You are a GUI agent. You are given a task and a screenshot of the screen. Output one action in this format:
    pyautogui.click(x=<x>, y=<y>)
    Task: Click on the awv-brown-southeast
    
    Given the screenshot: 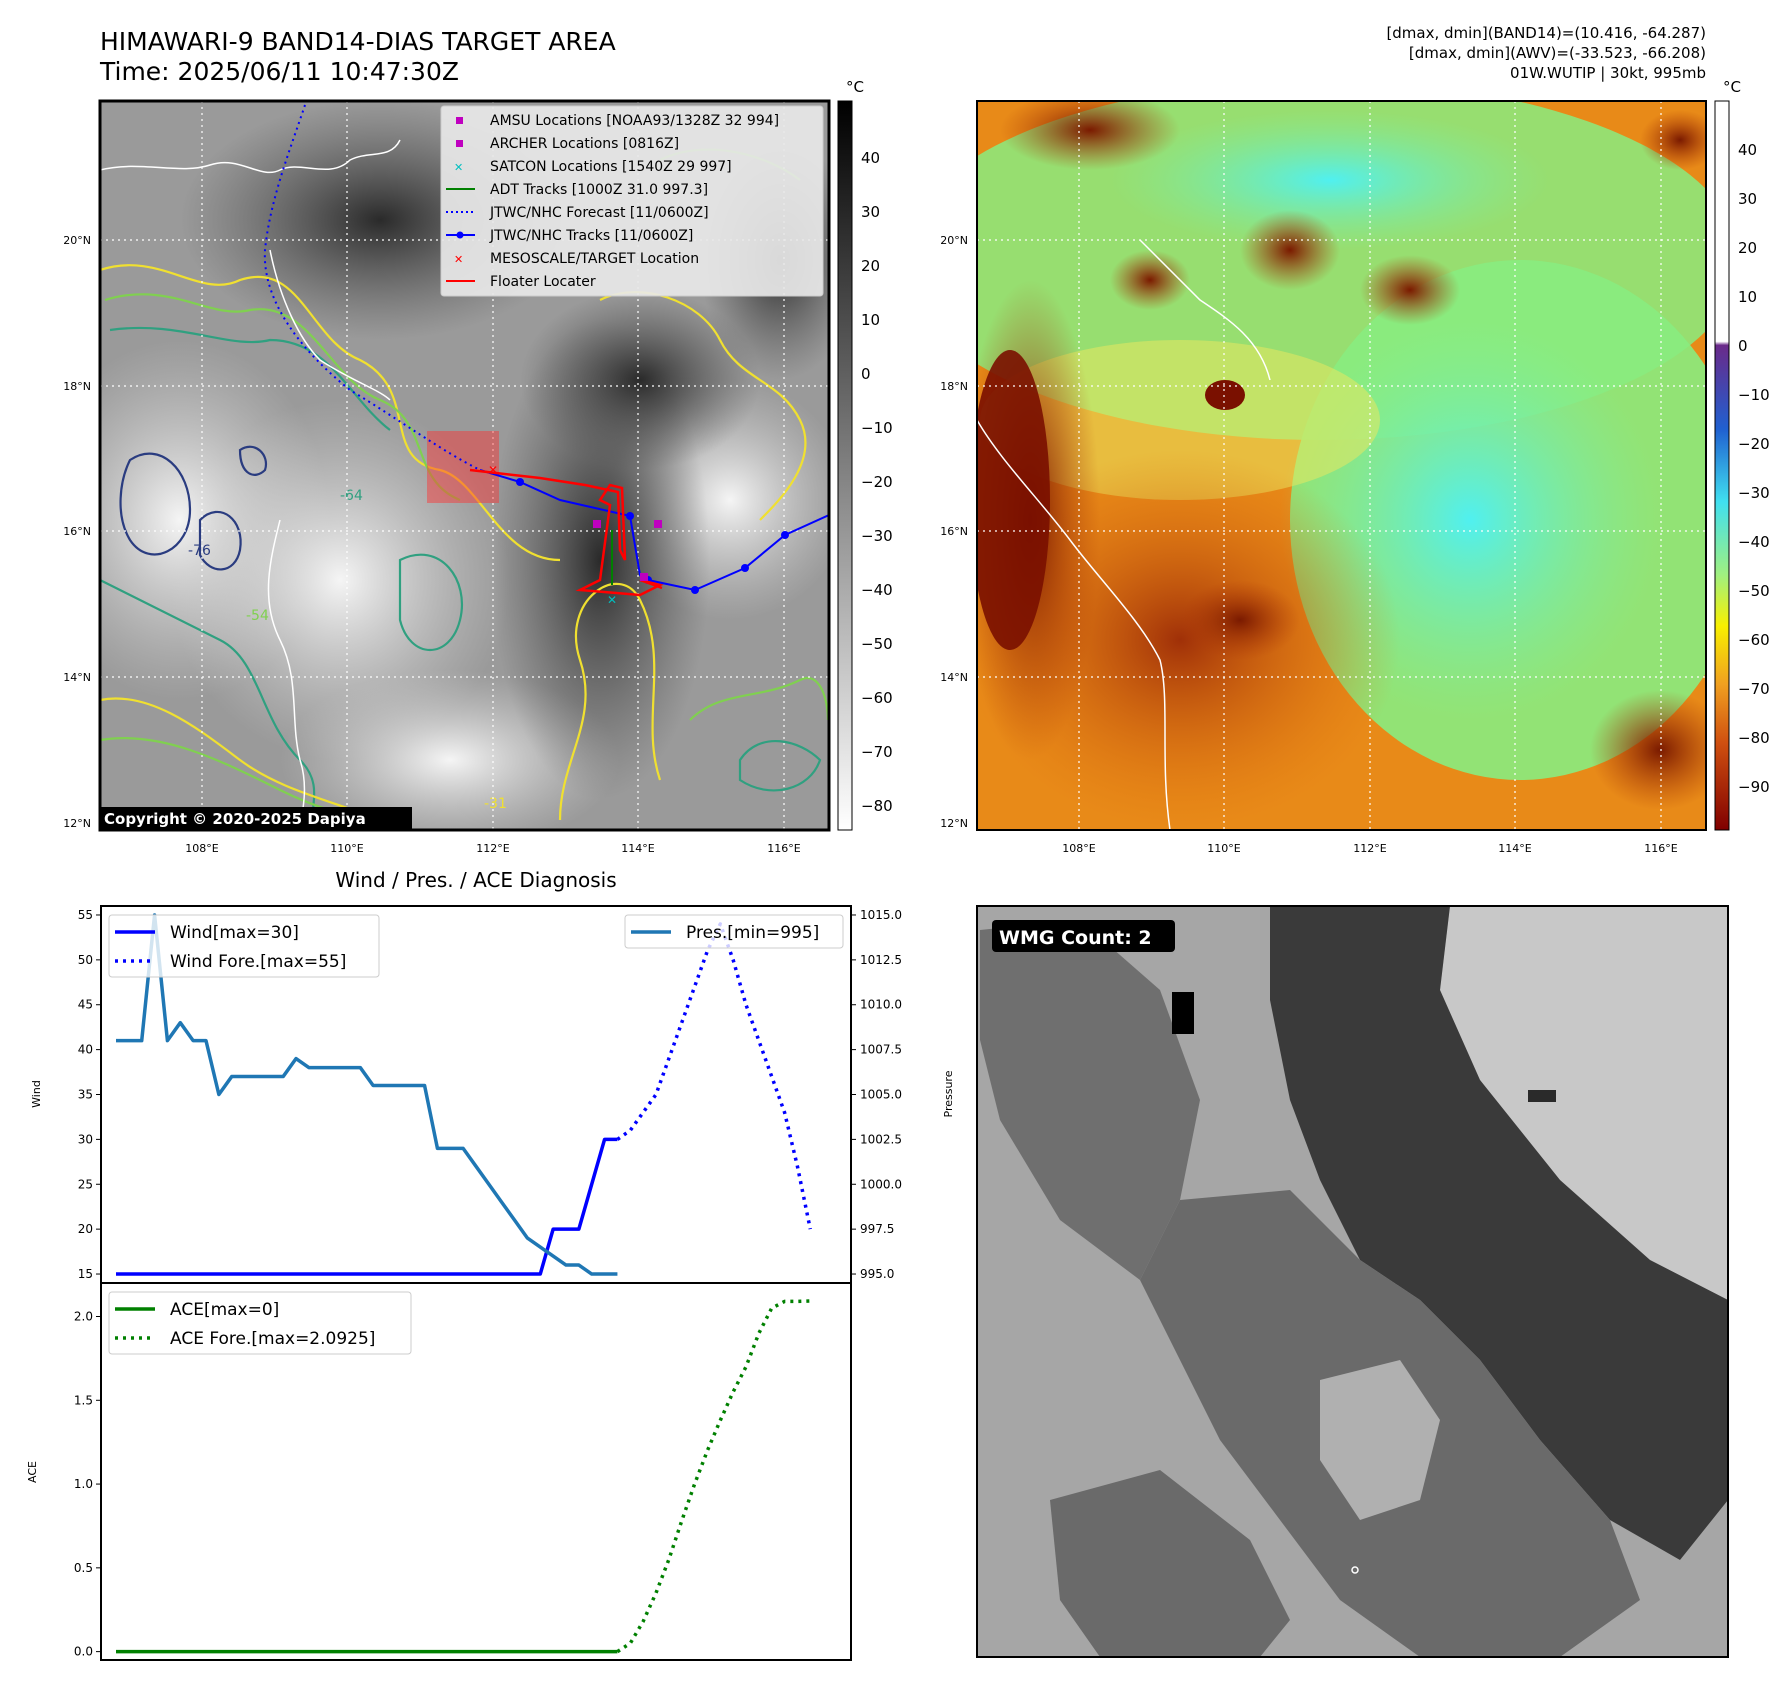 What is the action you would take?
    pyautogui.click(x=1648, y=750)
    